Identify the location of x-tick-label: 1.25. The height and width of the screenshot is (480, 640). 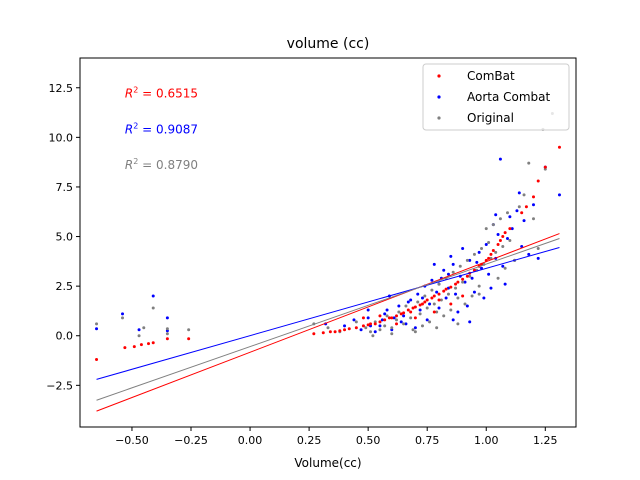
(545, 440).